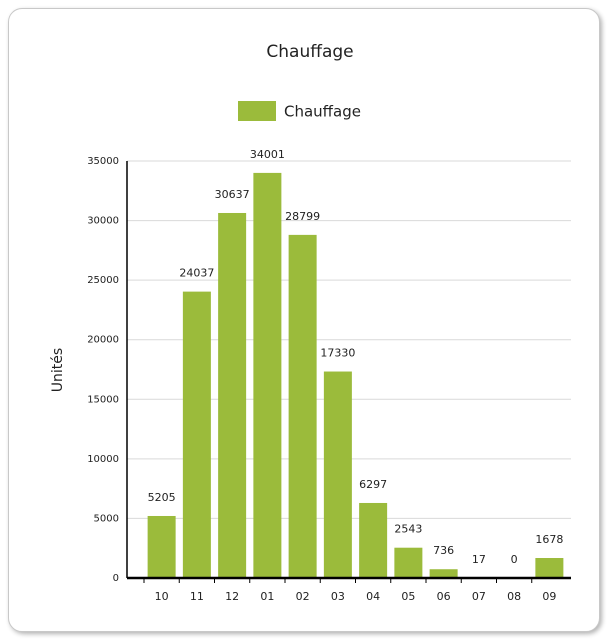 The image size is (607, 639). What do you see at coordinates (549, 539) in the screenshot?
I see `data-label: 1678` at bounding box center [549, 539].